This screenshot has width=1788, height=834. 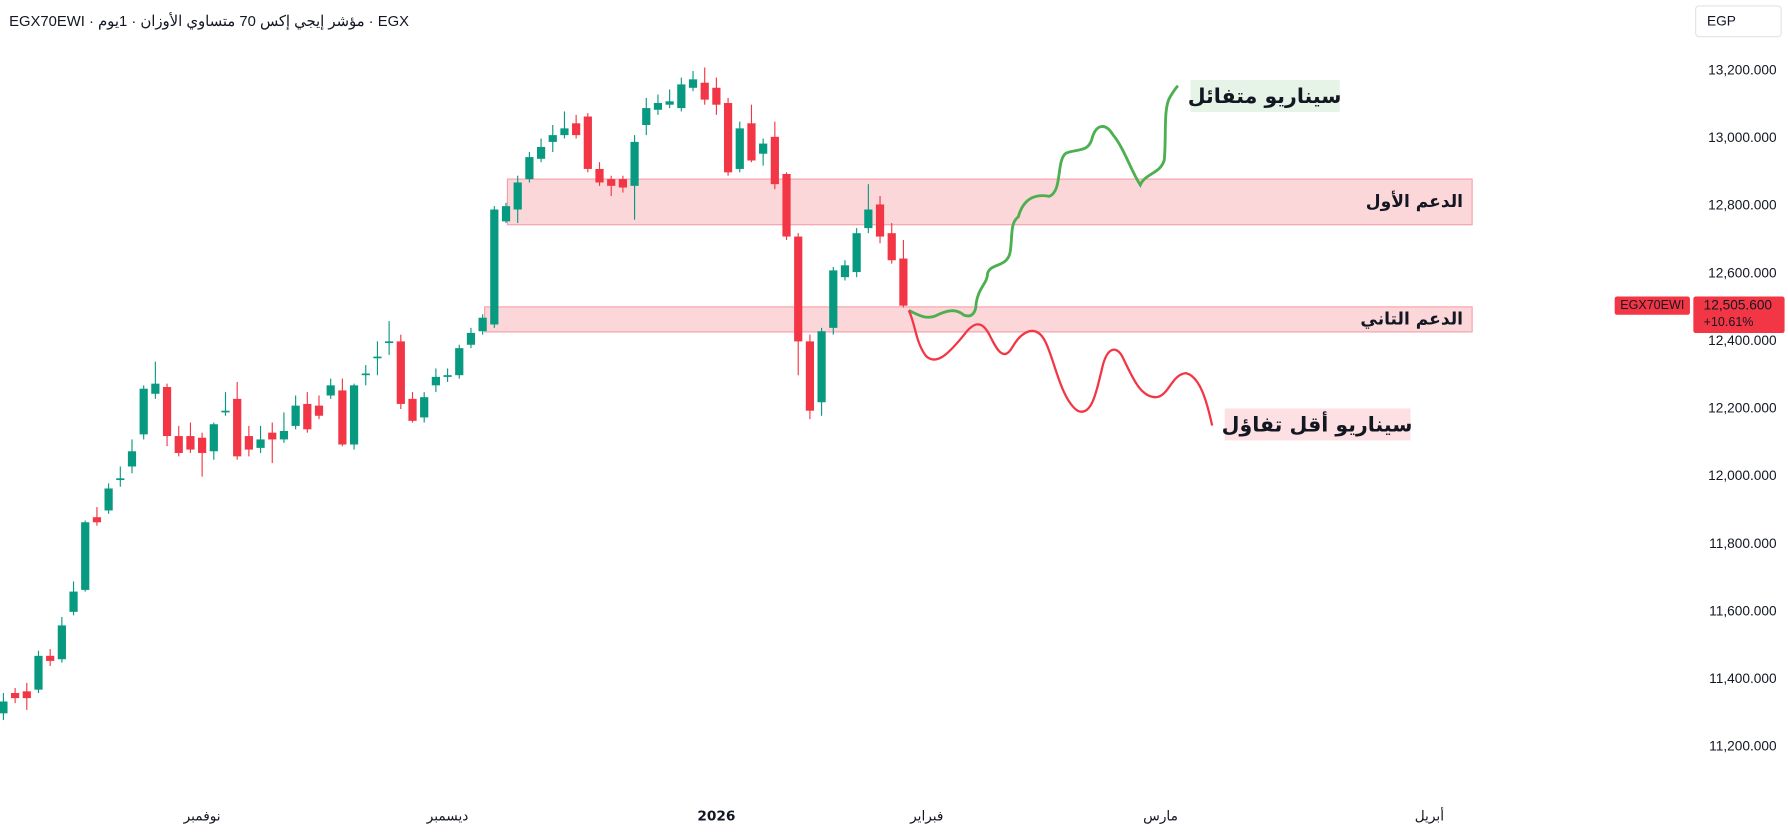 I want to click on currency-button, so click(x=1738, y=21).